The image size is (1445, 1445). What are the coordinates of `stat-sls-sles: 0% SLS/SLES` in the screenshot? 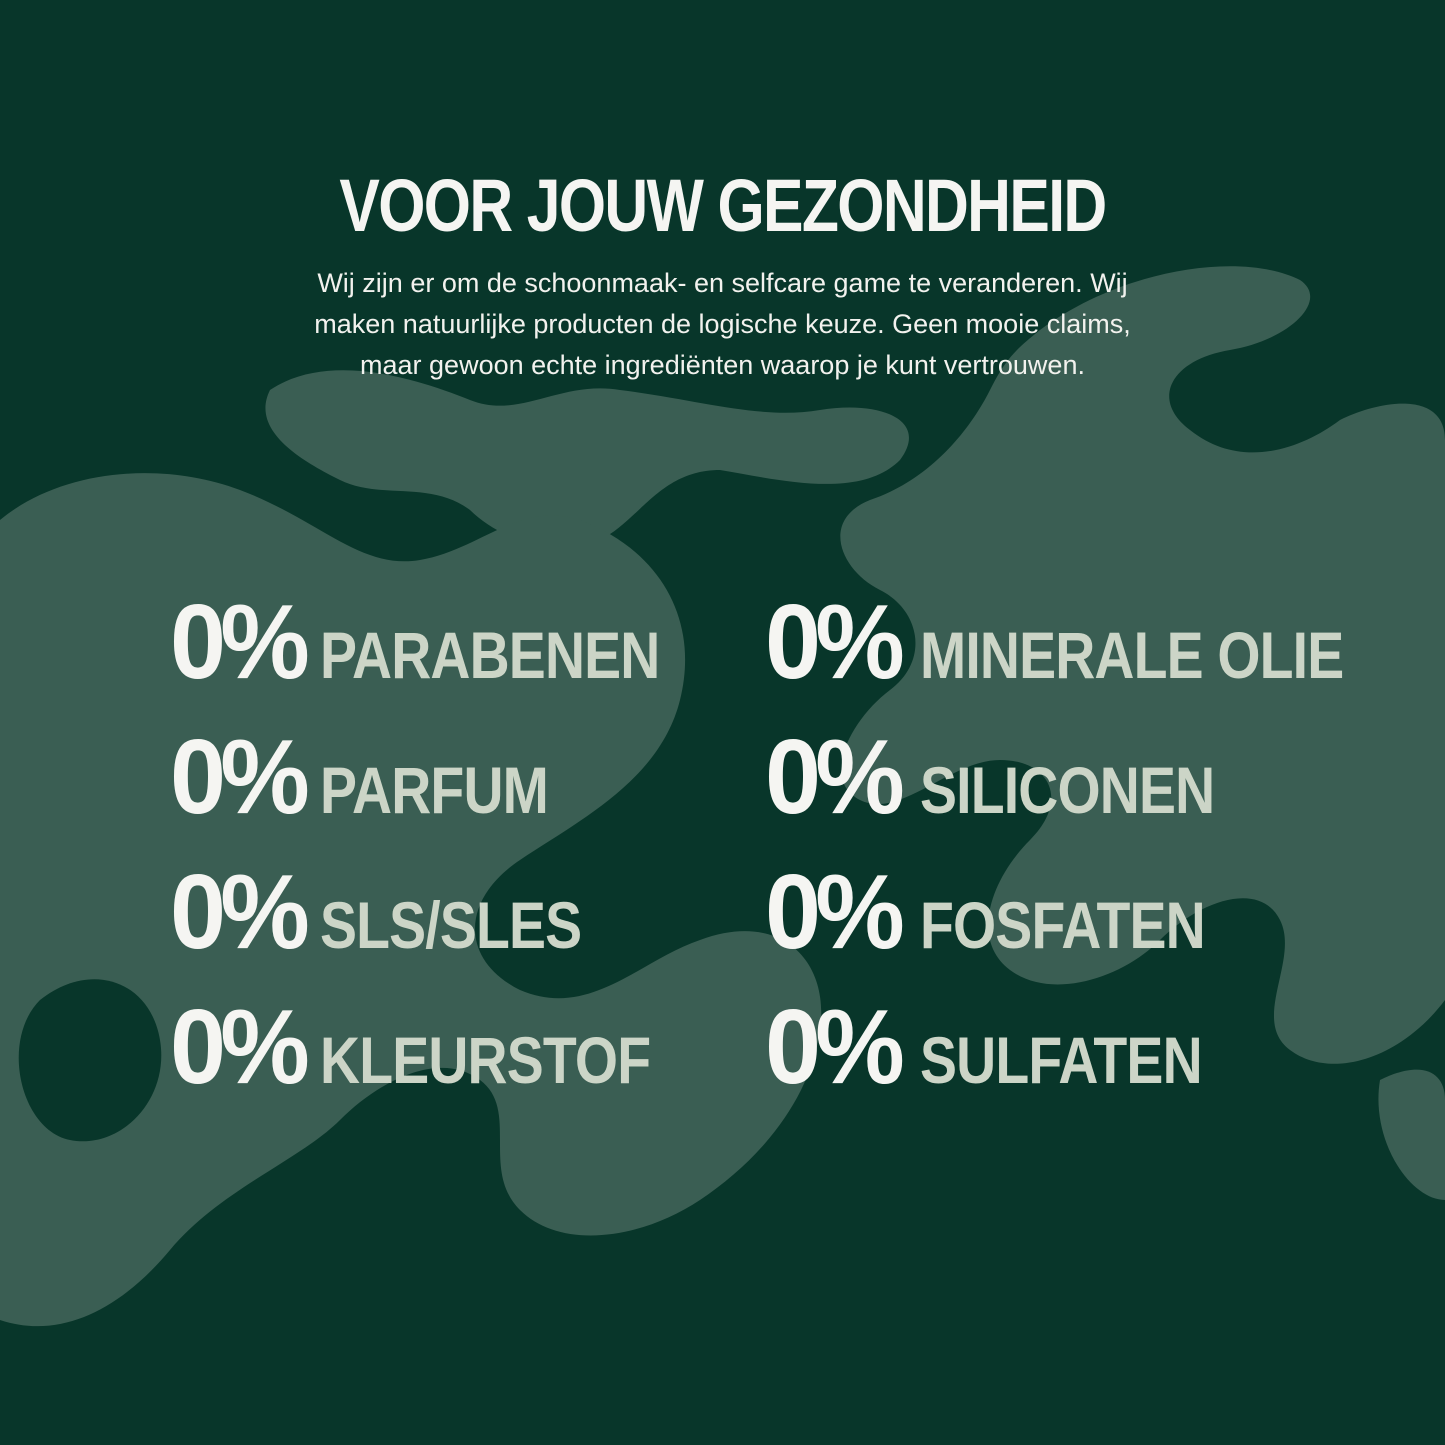 It's located at (400, 912).